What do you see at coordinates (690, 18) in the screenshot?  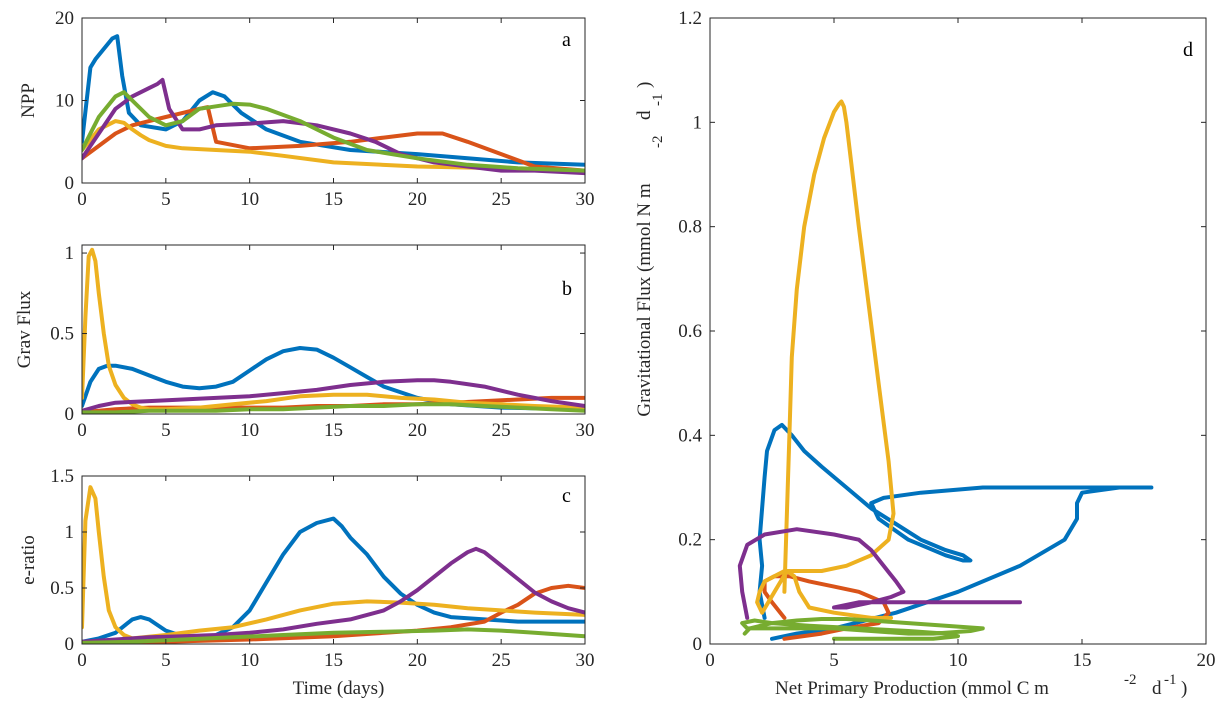 I see `y-tick-label: 1.2` at bounding box center [690, 18].